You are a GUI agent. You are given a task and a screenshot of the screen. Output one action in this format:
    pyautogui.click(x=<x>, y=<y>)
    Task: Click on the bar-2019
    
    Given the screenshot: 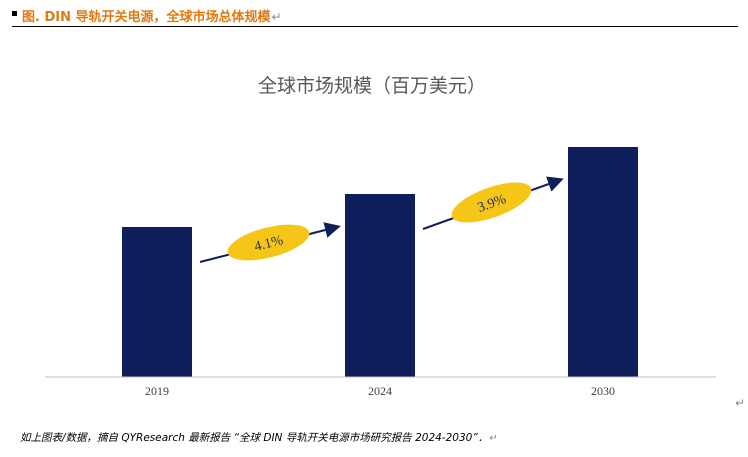 What is the action you would take?
    pyautogui.click(x=157, y=302)
    